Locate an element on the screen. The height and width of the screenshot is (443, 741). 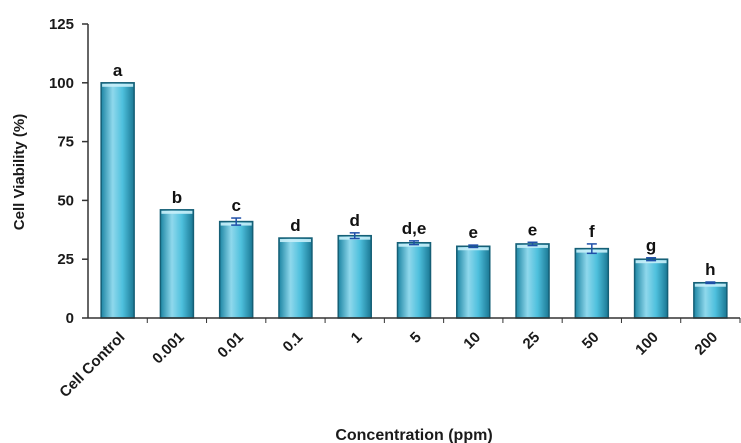
x-tick-label: 0.001 is located at coordinates (168, 348).